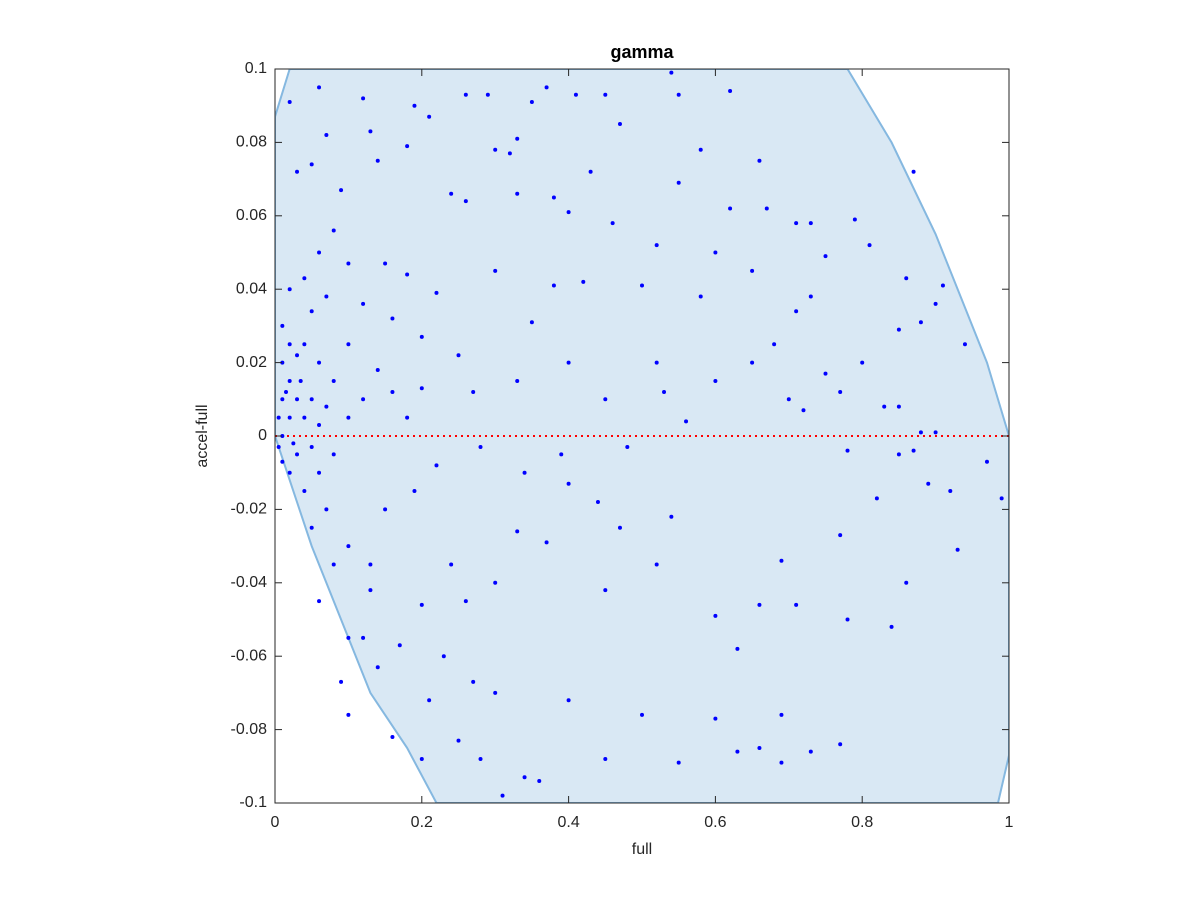 The width and height of the screenshot is (1200, 900). I want to click on y-tick-label: 0.02, so click(251, 362).